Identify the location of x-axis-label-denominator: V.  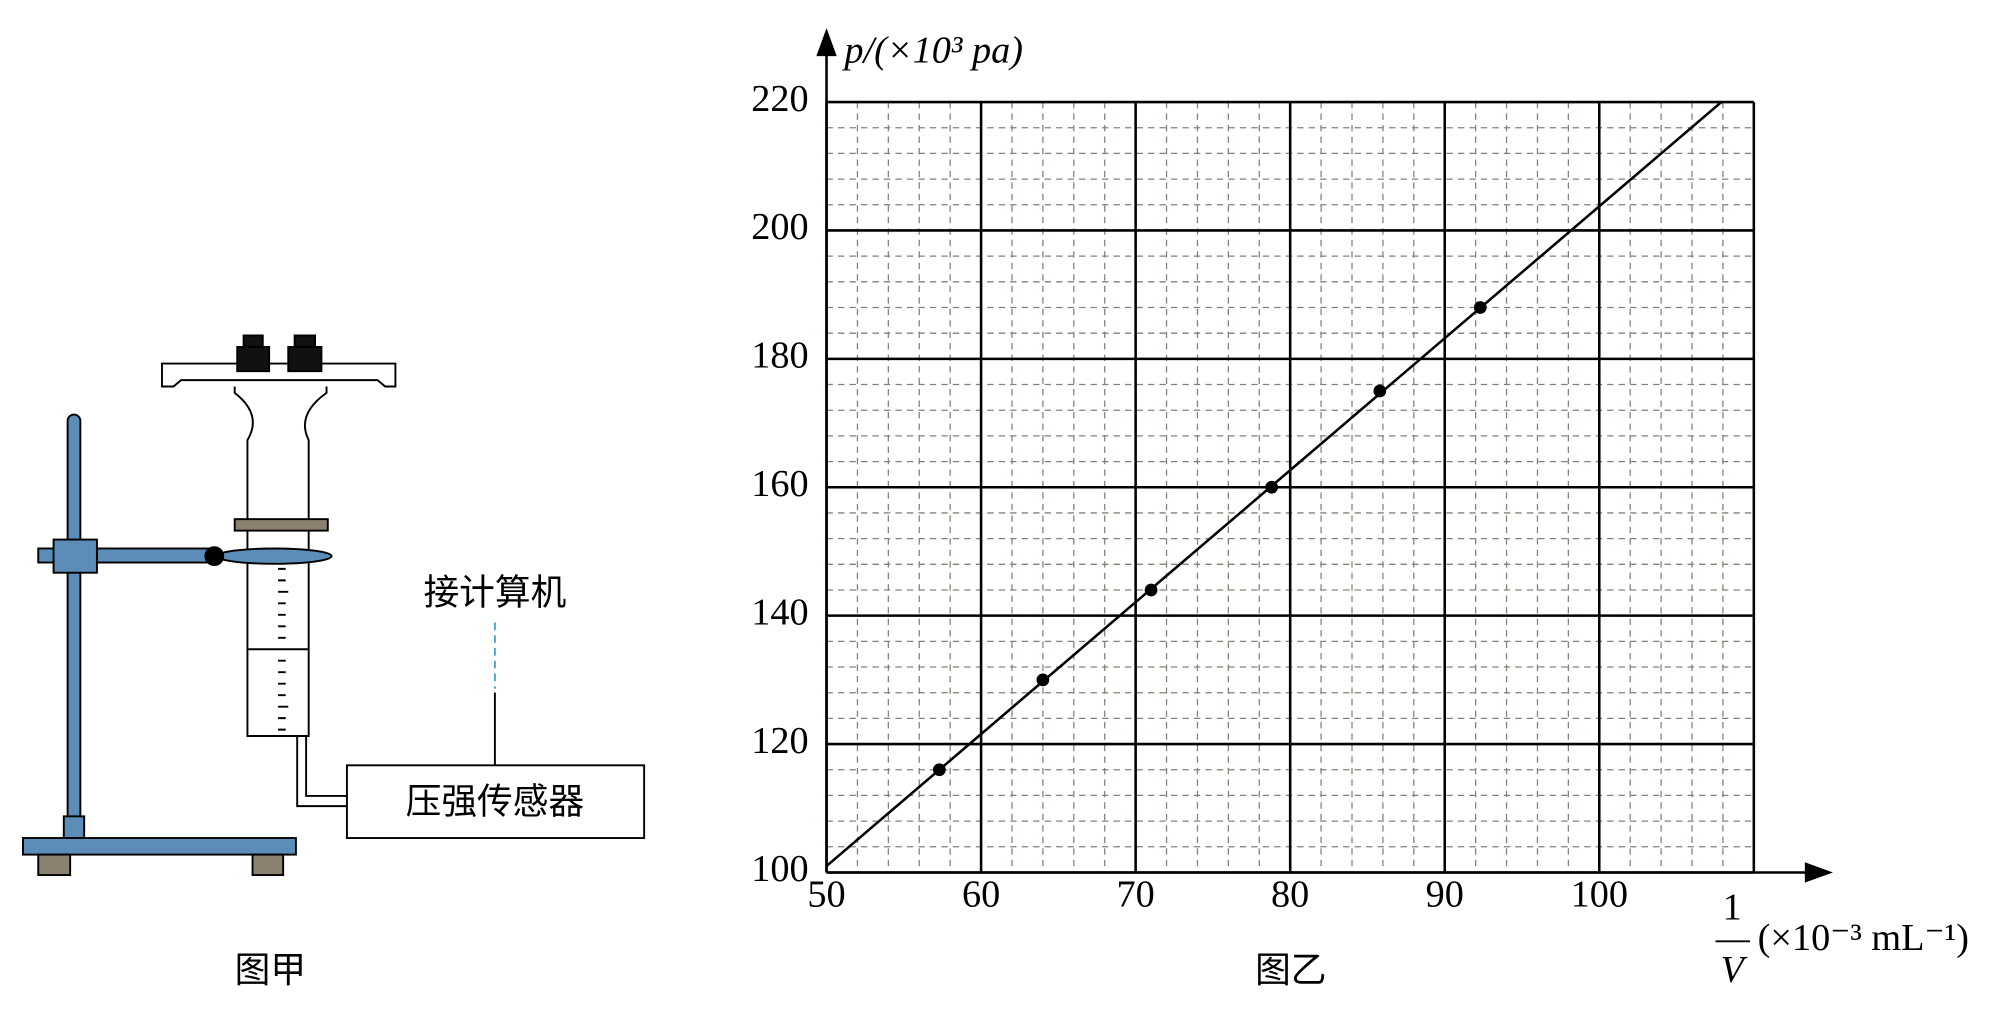
(1734, 970).